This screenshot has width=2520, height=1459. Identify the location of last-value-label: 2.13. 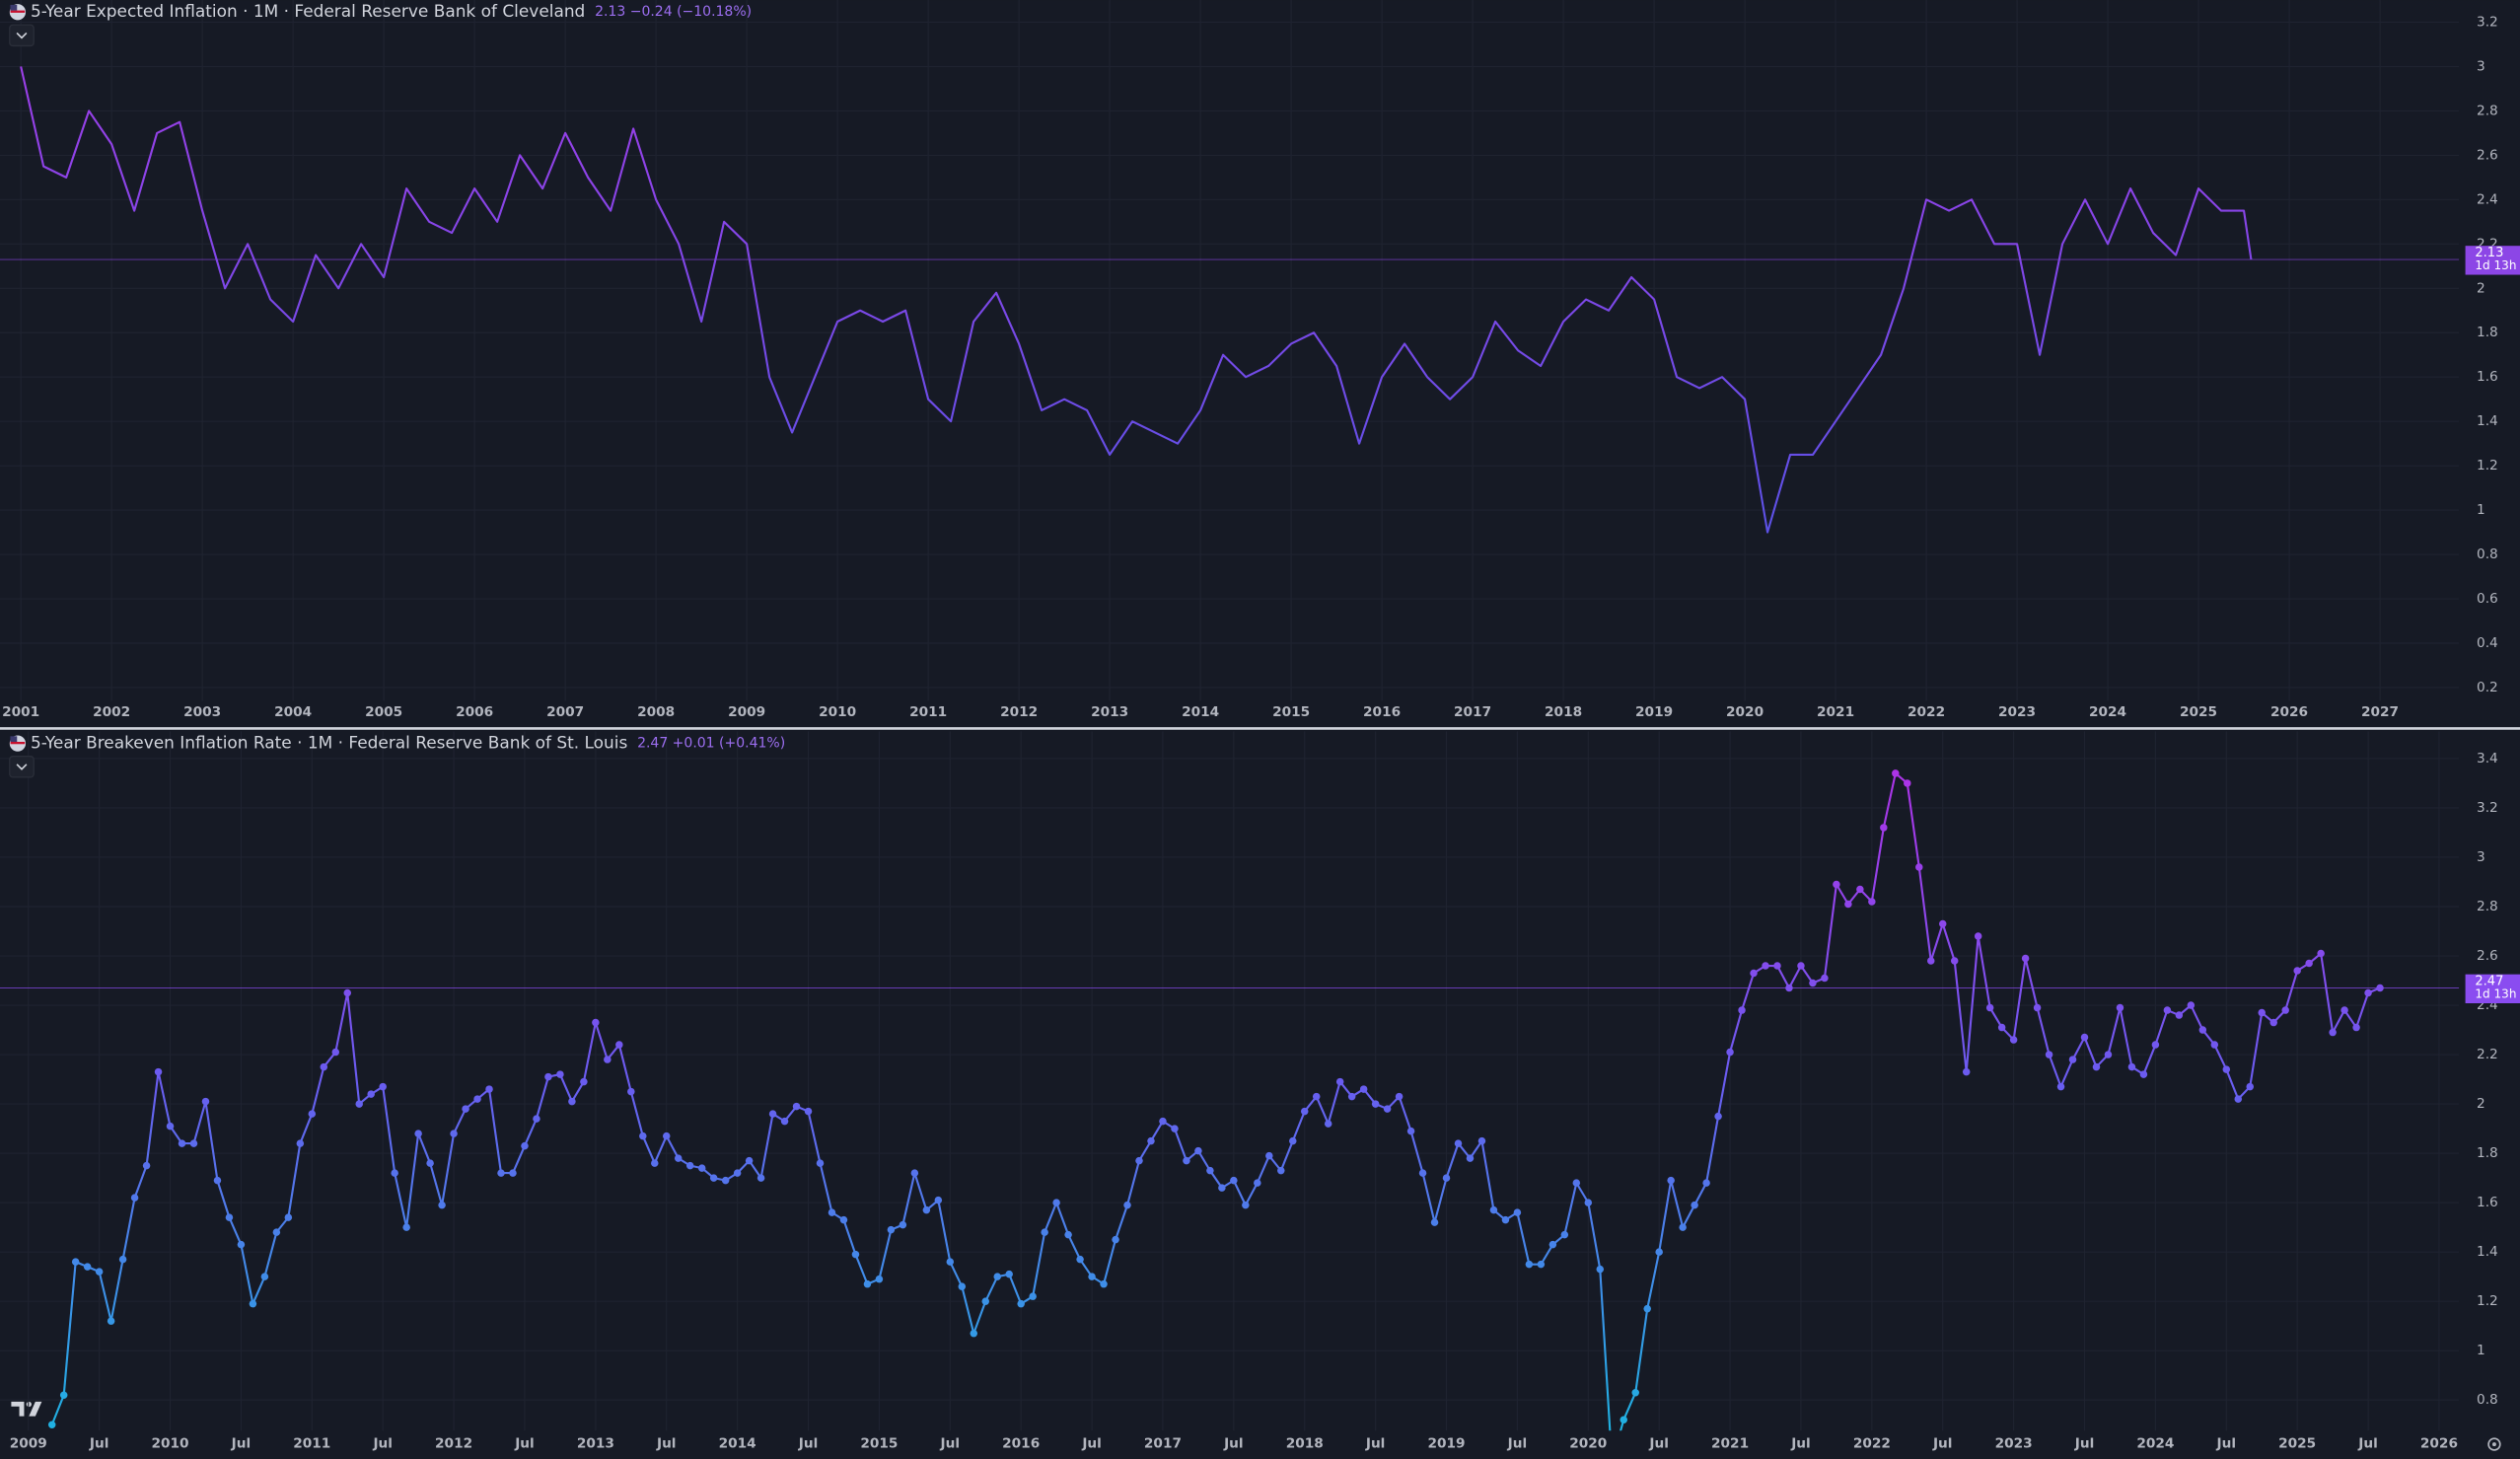
(2489, 253).